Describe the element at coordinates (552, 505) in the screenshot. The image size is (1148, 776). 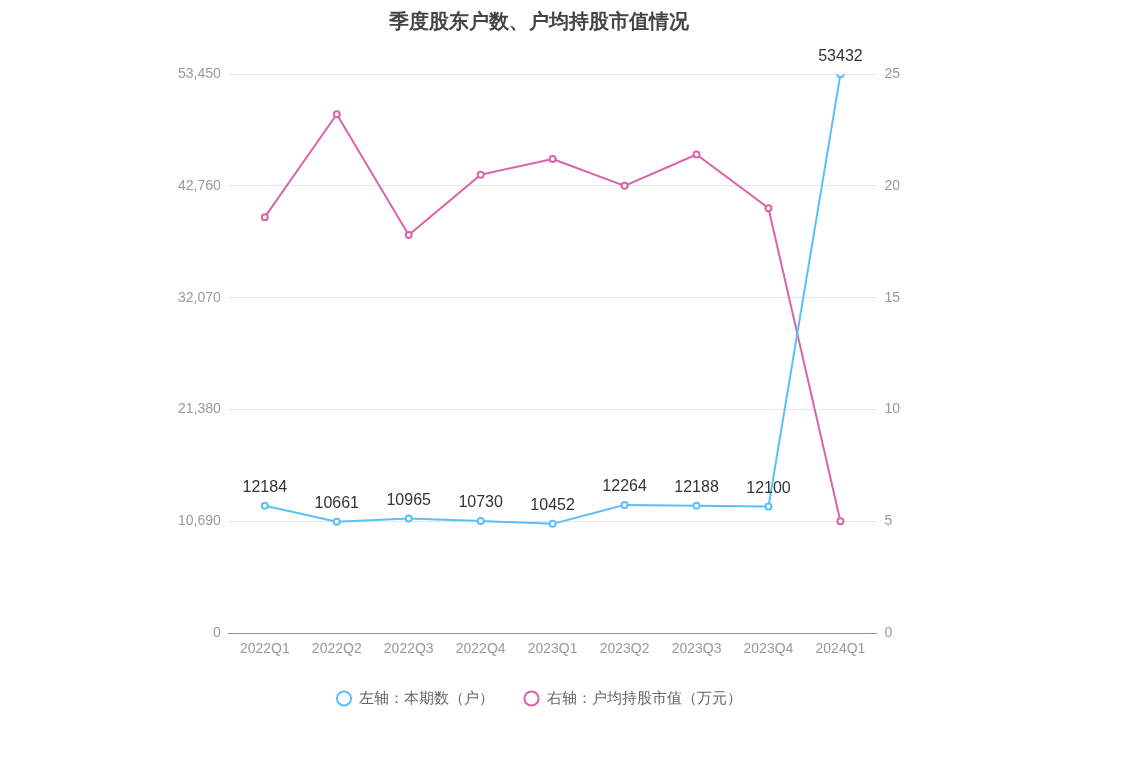
I see `data-label: 10452` at that location.